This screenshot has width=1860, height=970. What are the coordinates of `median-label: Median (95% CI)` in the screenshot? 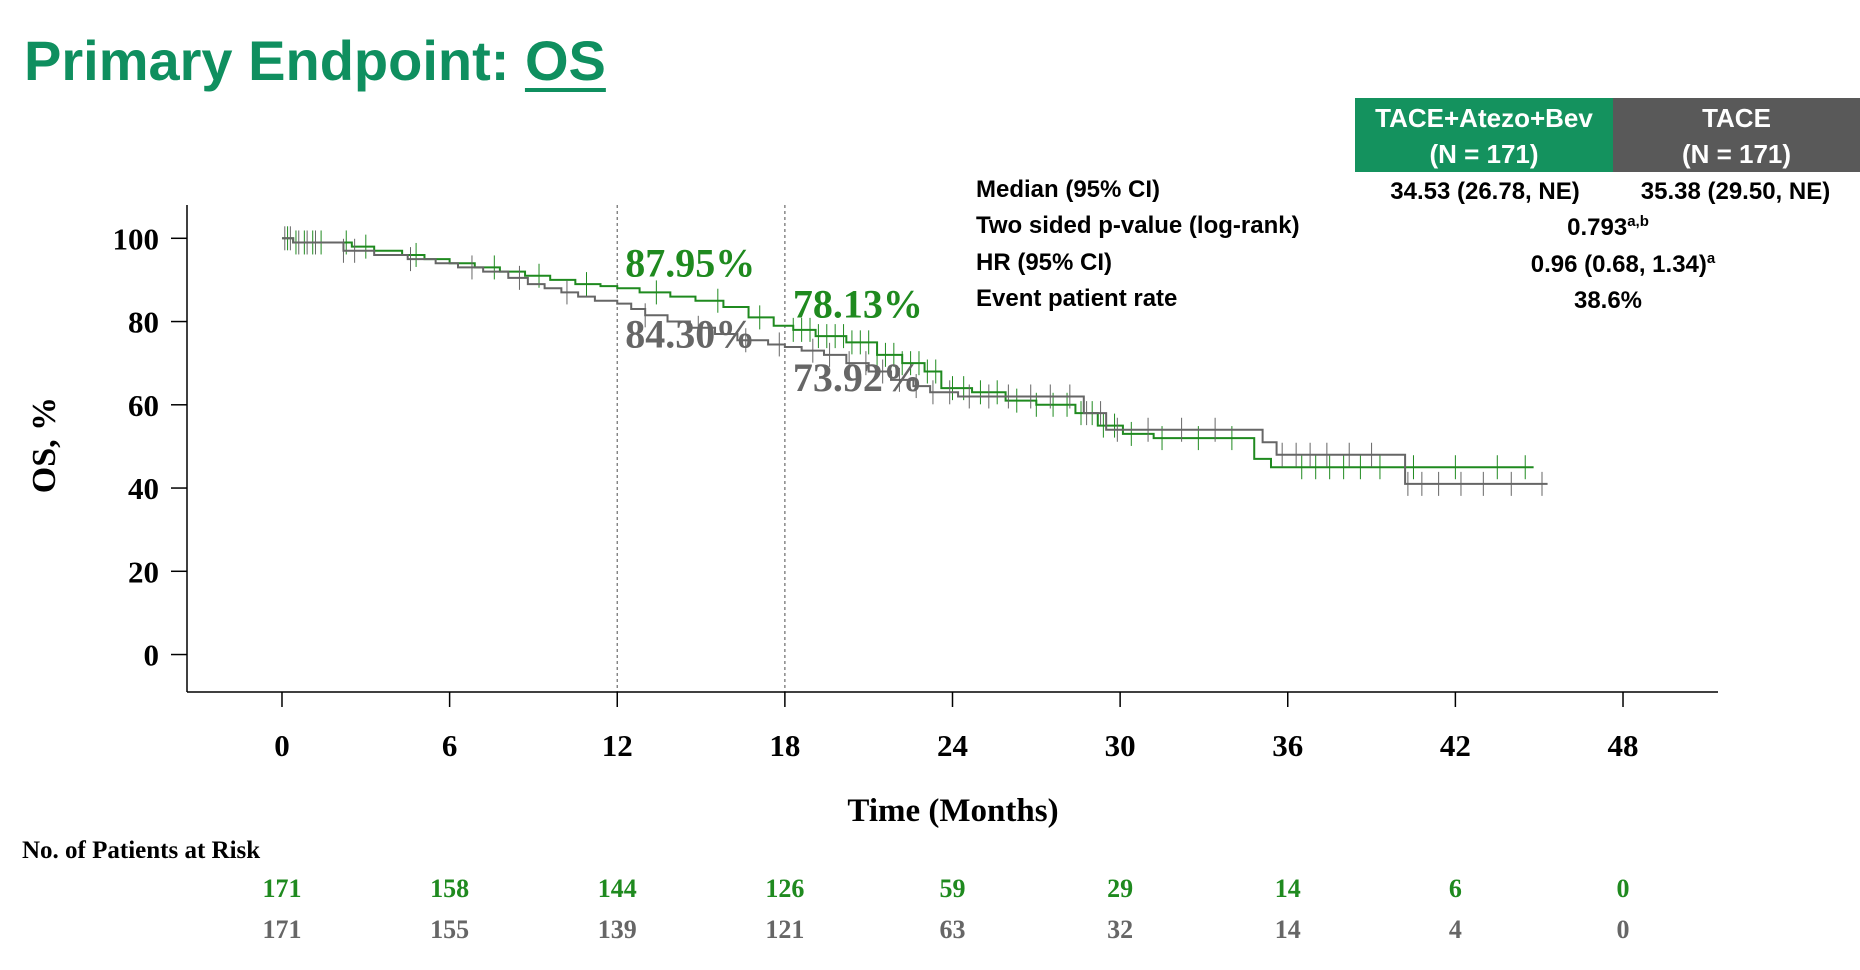 It's located at (1068, 189).